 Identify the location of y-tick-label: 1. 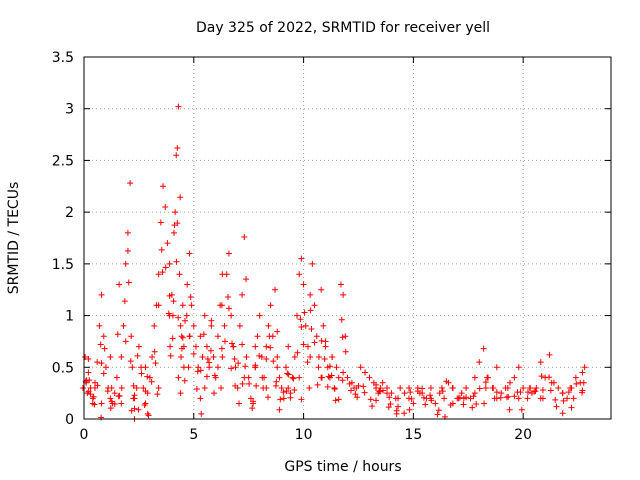
(69, 317).